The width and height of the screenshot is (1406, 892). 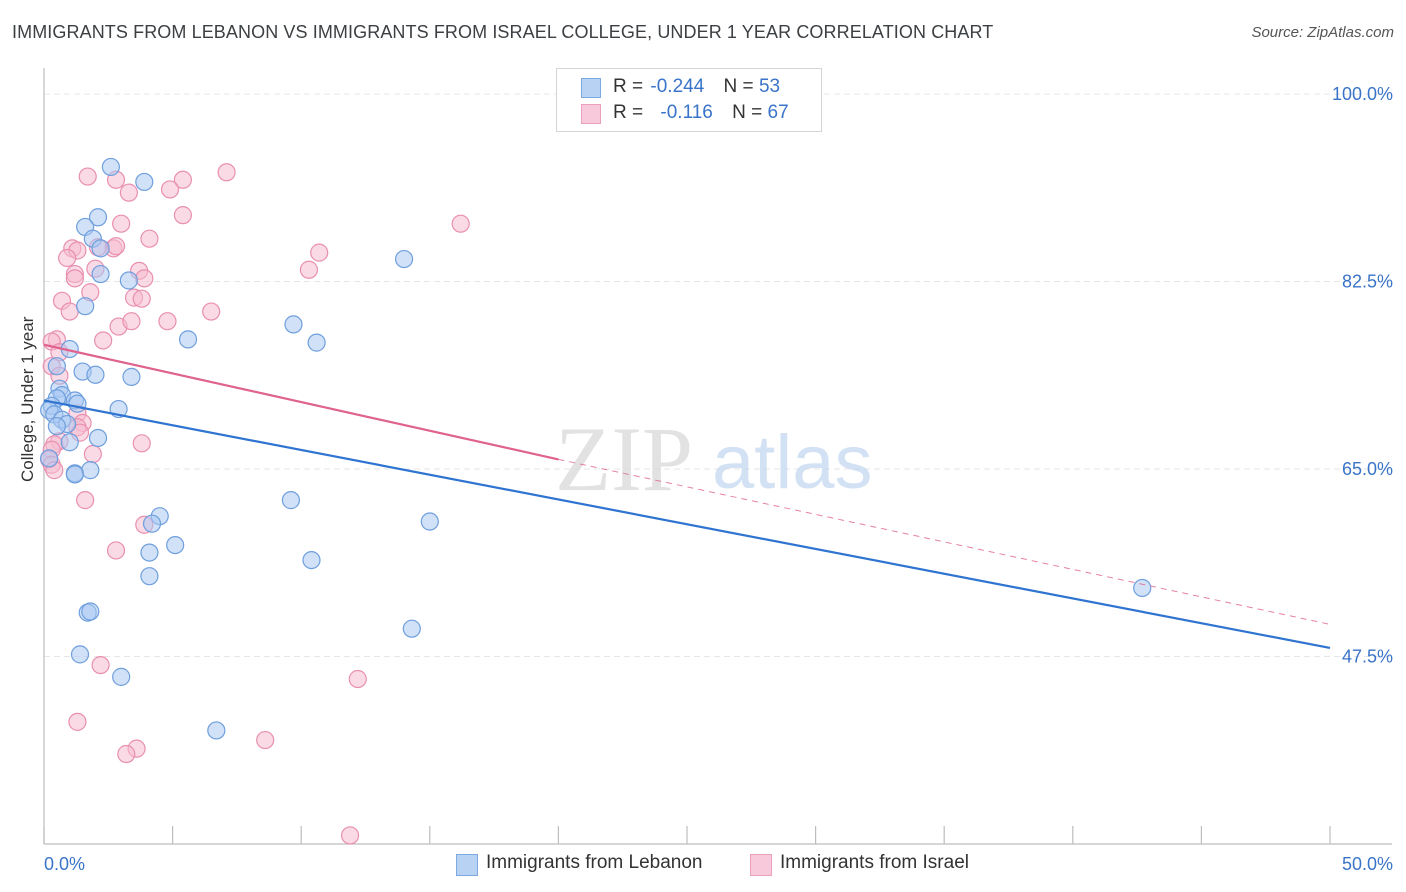 I want to click on bottom-legend-swatch-blue, so click(x=467, y=865).